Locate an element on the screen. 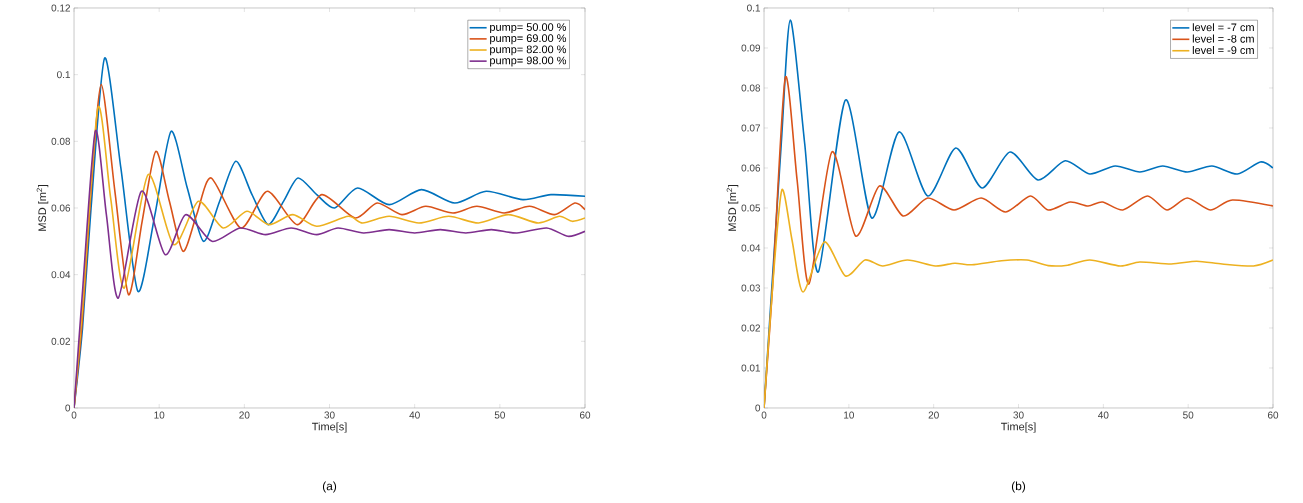 The height and width of the screenshot is (503, 1303). legend-label: pump= 50.00 % is located at coordinates (528, 28).